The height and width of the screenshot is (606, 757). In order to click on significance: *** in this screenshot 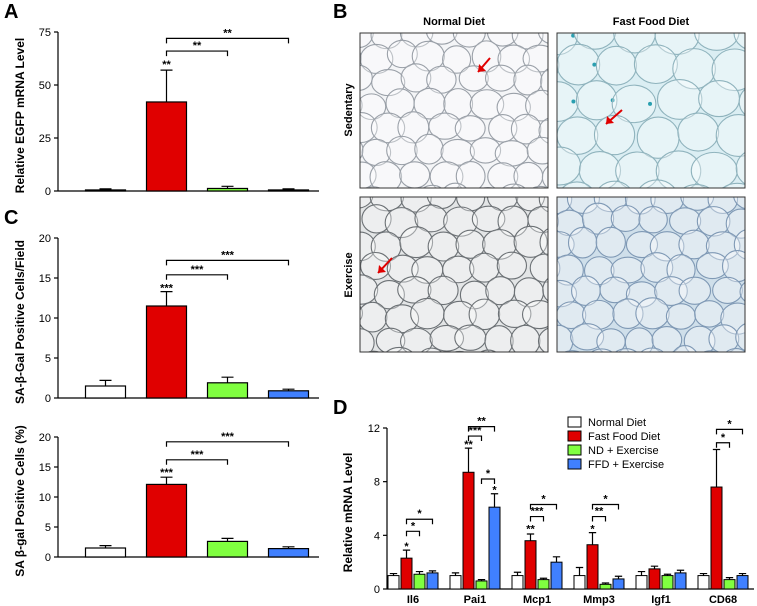, I will do `click(198, 270)`.